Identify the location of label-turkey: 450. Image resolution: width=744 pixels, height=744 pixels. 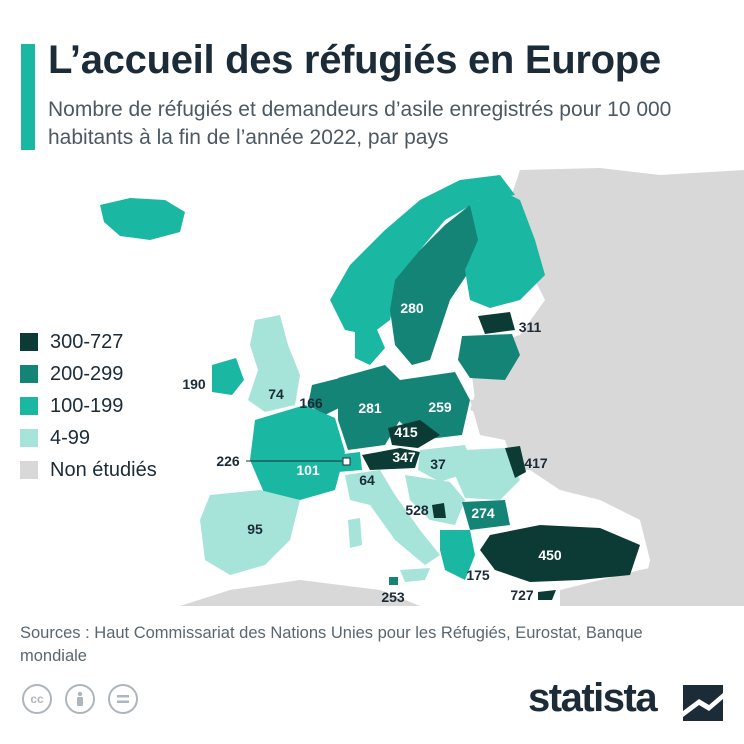
(550, 555).